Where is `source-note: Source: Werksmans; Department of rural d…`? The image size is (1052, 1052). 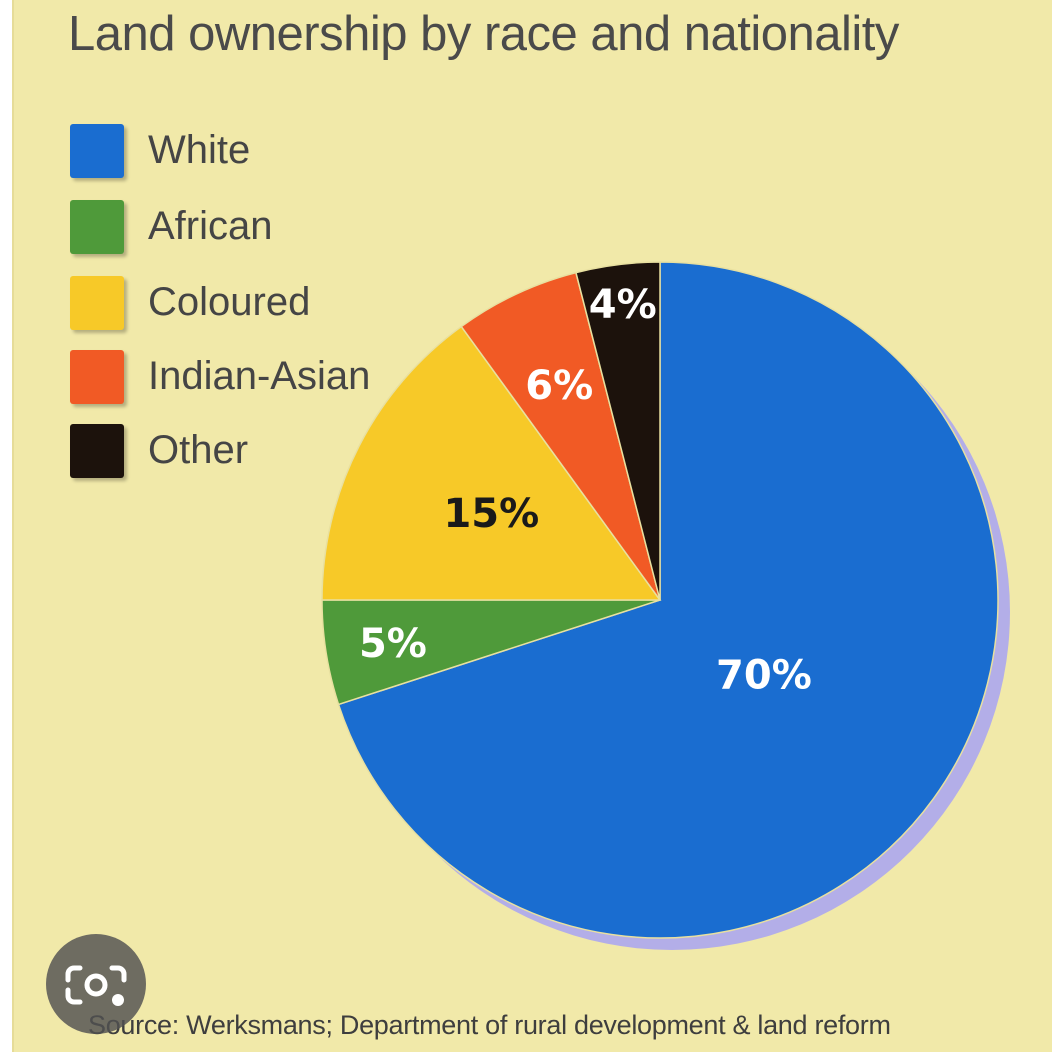
source-note: Source: Werksmans; Department of rural d… is located at coordinates (489, 1025).